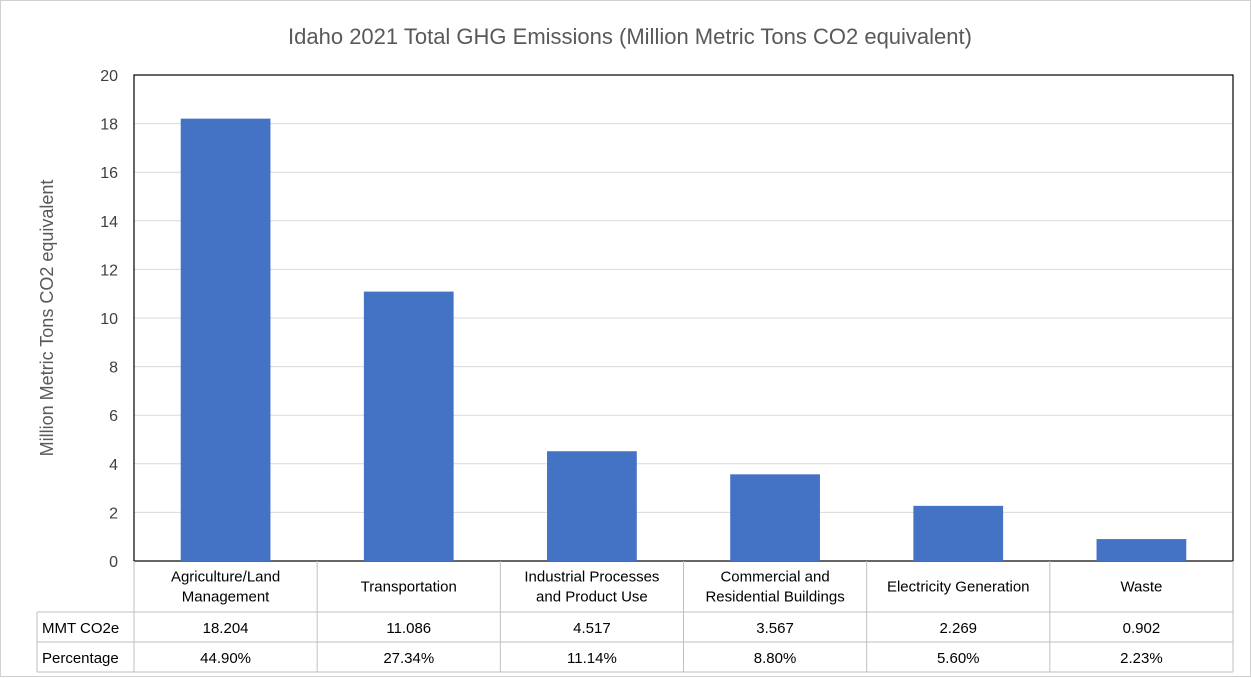 This screenshot has height=678, width=1251. What do you see at coordinates (113, 368) in the screenshot?
I see `y-tick-label: 8` at bounding box center [113, 368].